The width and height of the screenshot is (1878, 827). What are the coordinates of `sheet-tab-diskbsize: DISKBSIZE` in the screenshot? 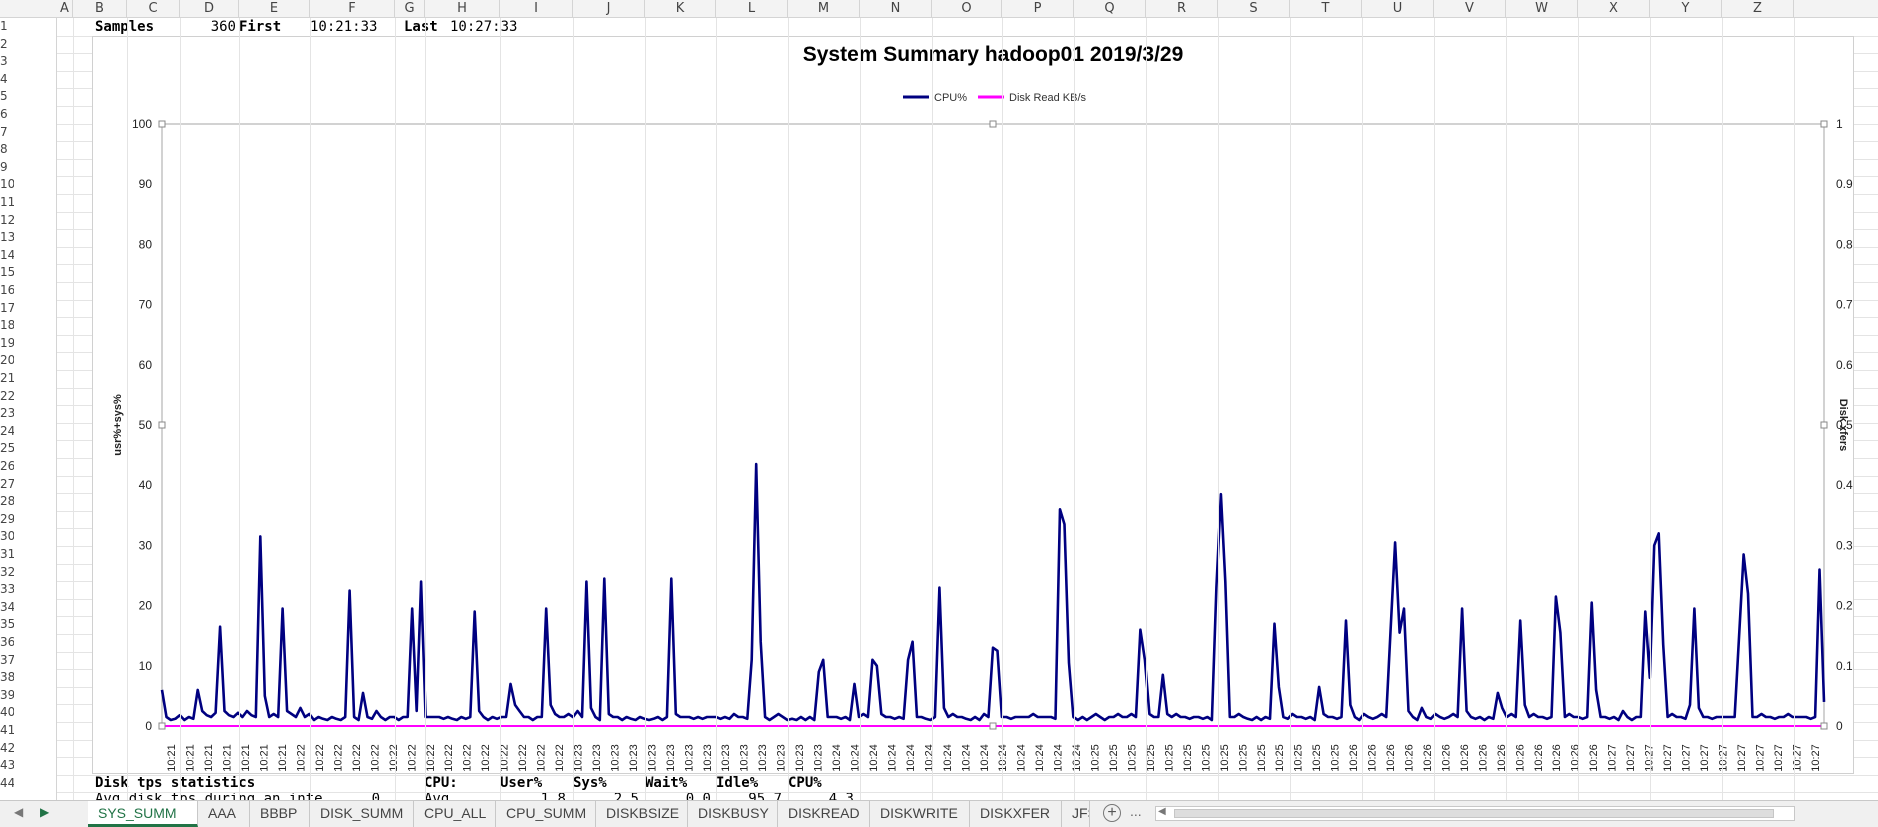 It's located at (642, 814).